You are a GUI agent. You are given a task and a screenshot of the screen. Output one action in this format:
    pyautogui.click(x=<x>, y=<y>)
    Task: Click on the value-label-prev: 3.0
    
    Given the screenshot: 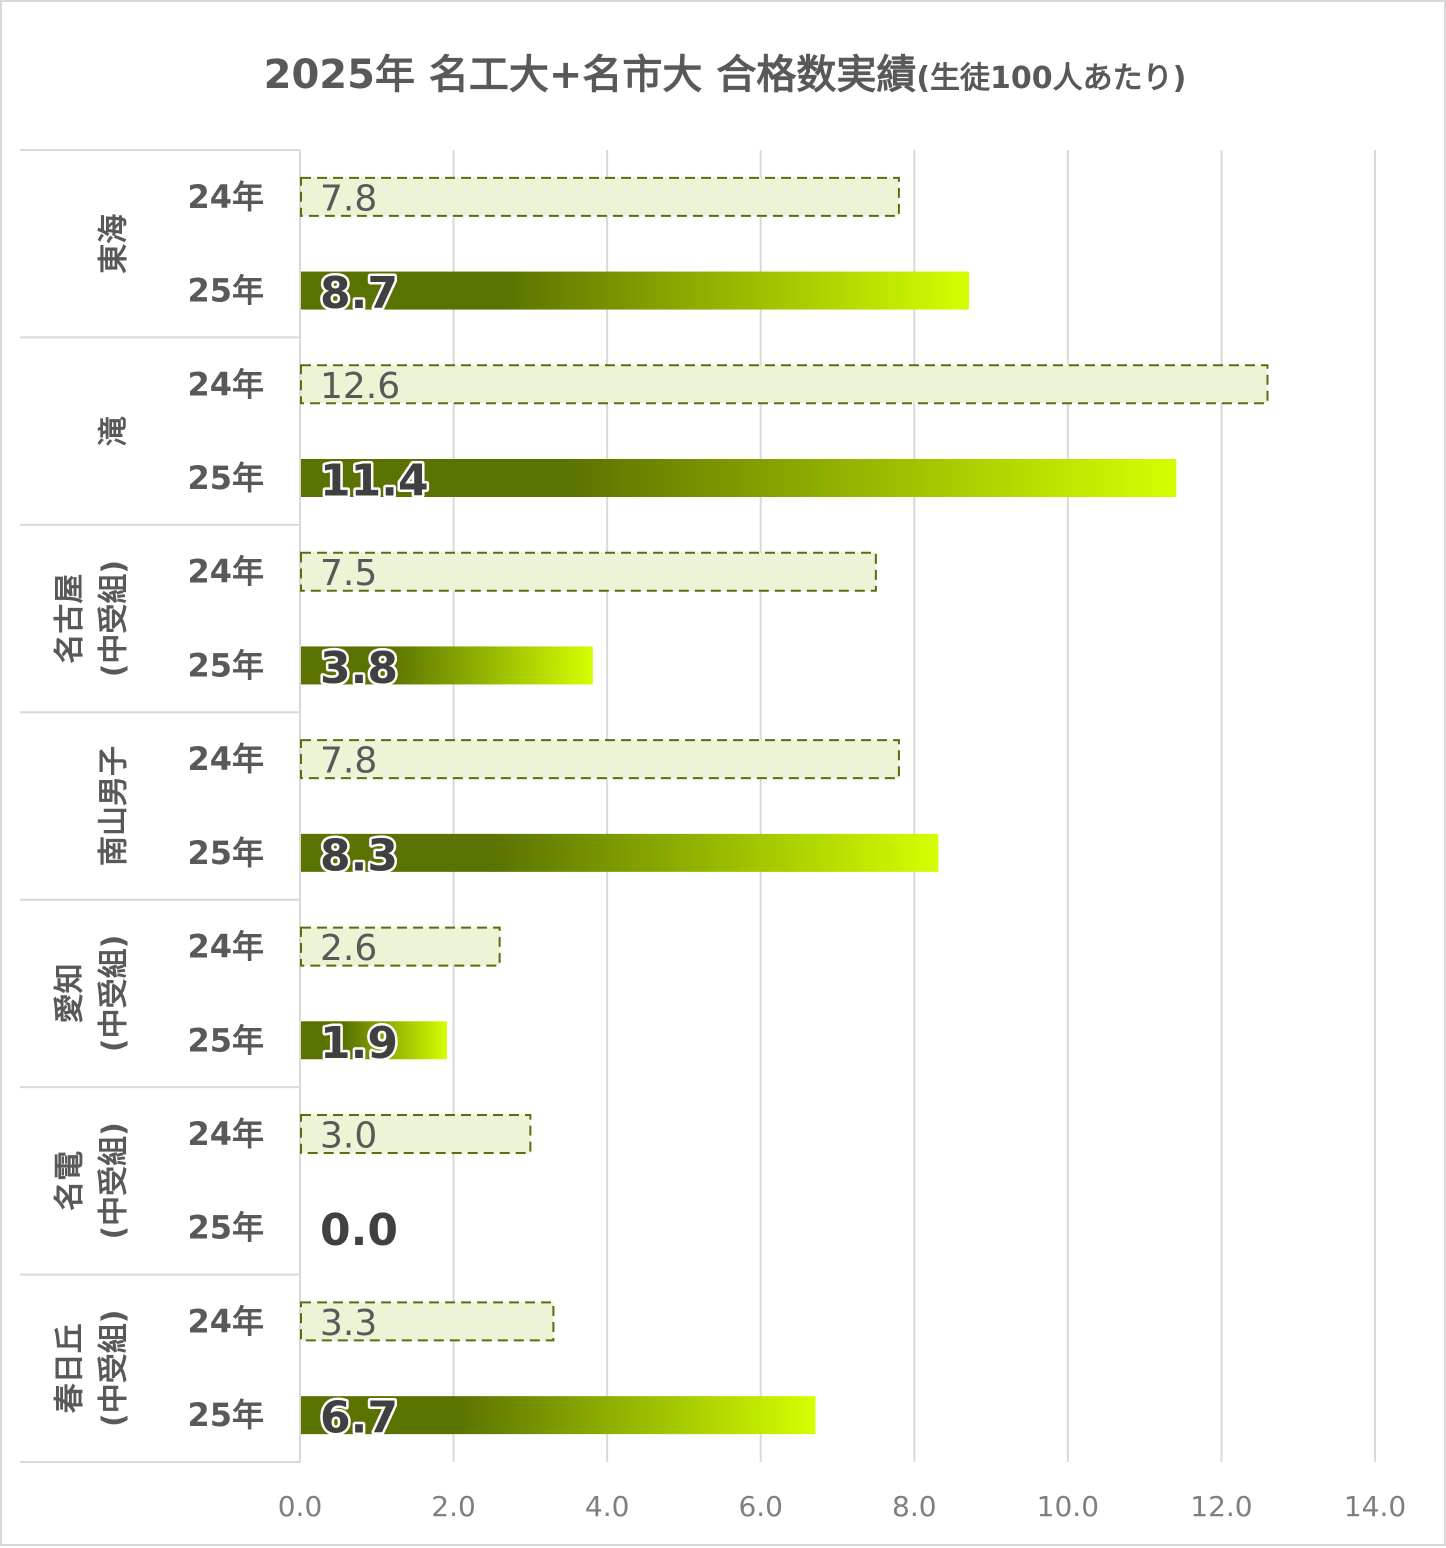 What is the action you would take?
    pyautogui.click(x=348, y=1136)
    